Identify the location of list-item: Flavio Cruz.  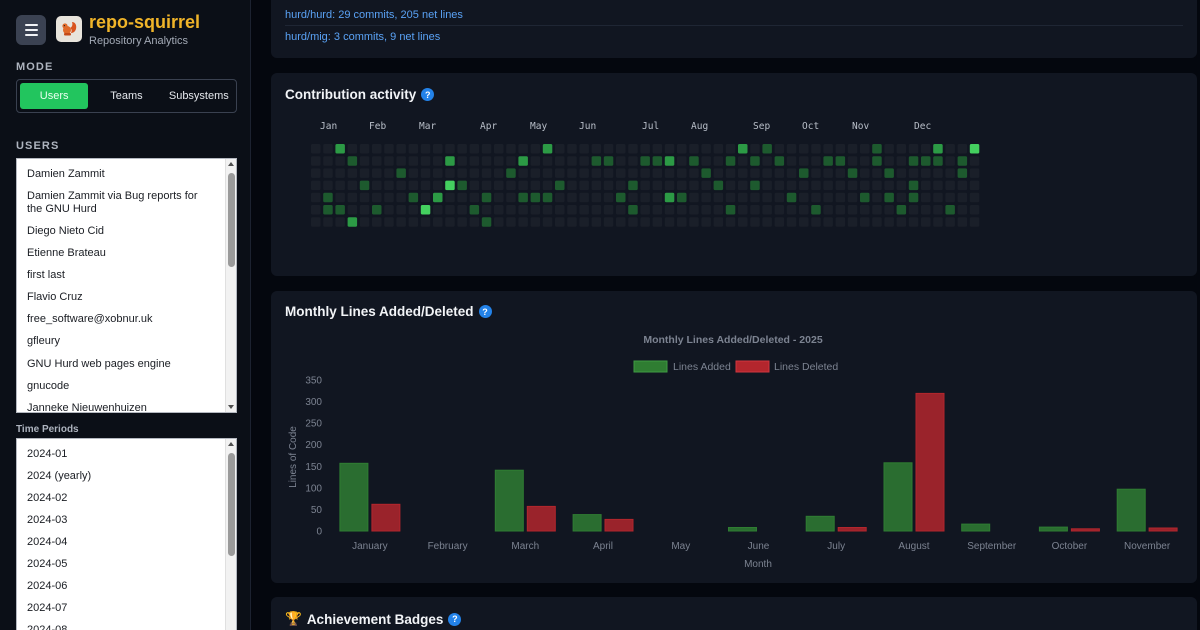
(55, 297).